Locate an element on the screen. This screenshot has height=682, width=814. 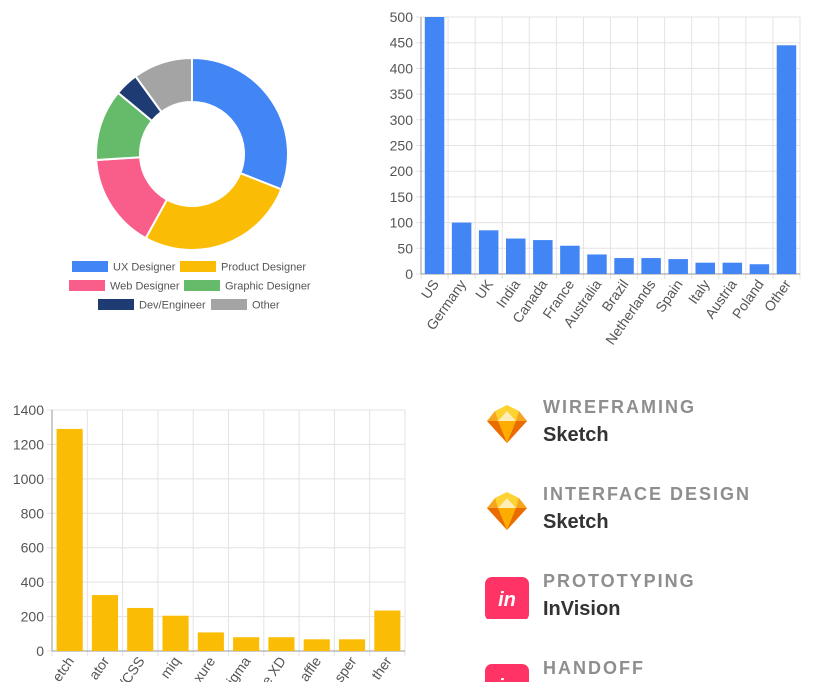
tool-item-prototyping: in PROTOTYPING InVision is located at coordinates (645, 599).